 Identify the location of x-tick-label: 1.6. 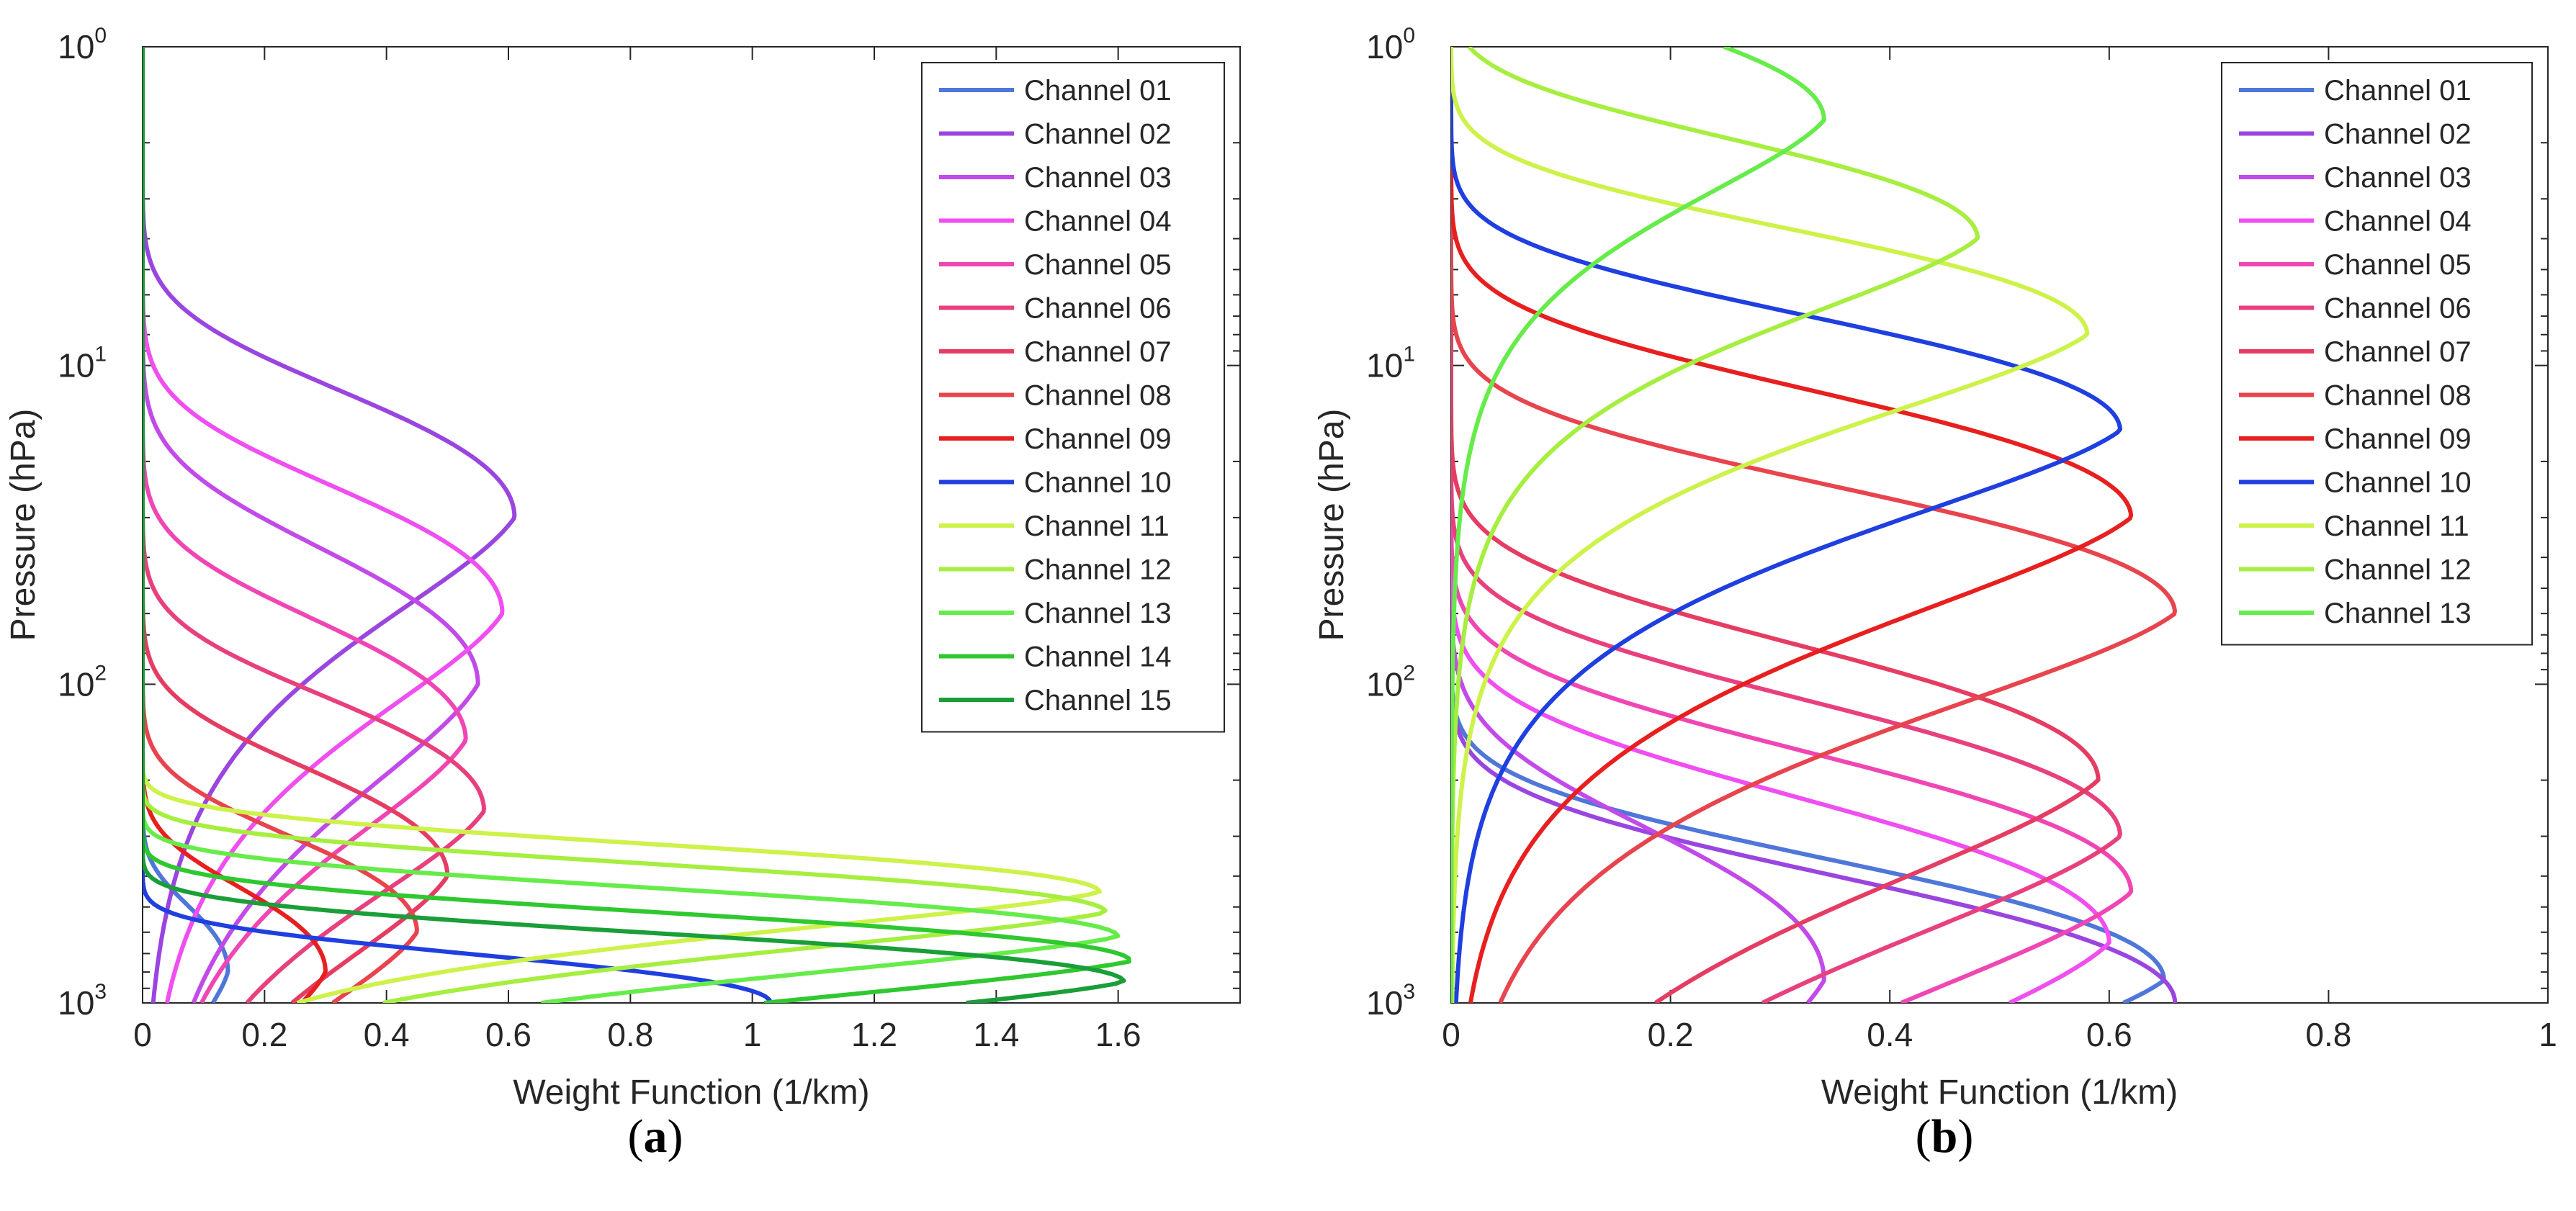
(1118, 1034).